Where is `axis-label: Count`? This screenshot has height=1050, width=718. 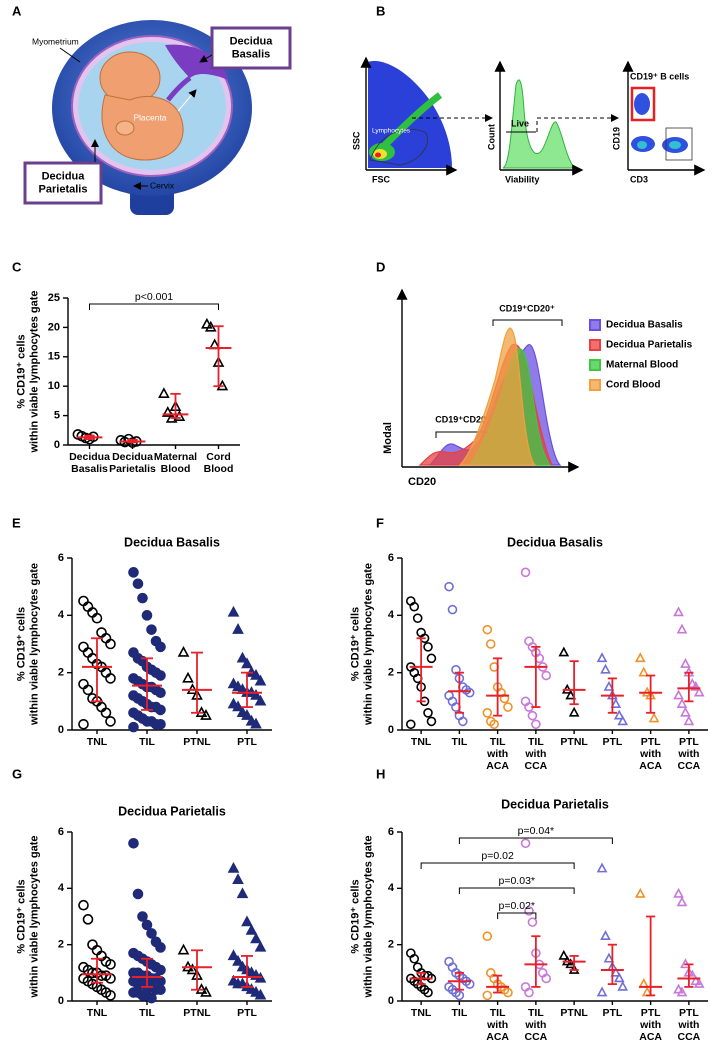
axis-label: Count is located at coordinates (491, 137).